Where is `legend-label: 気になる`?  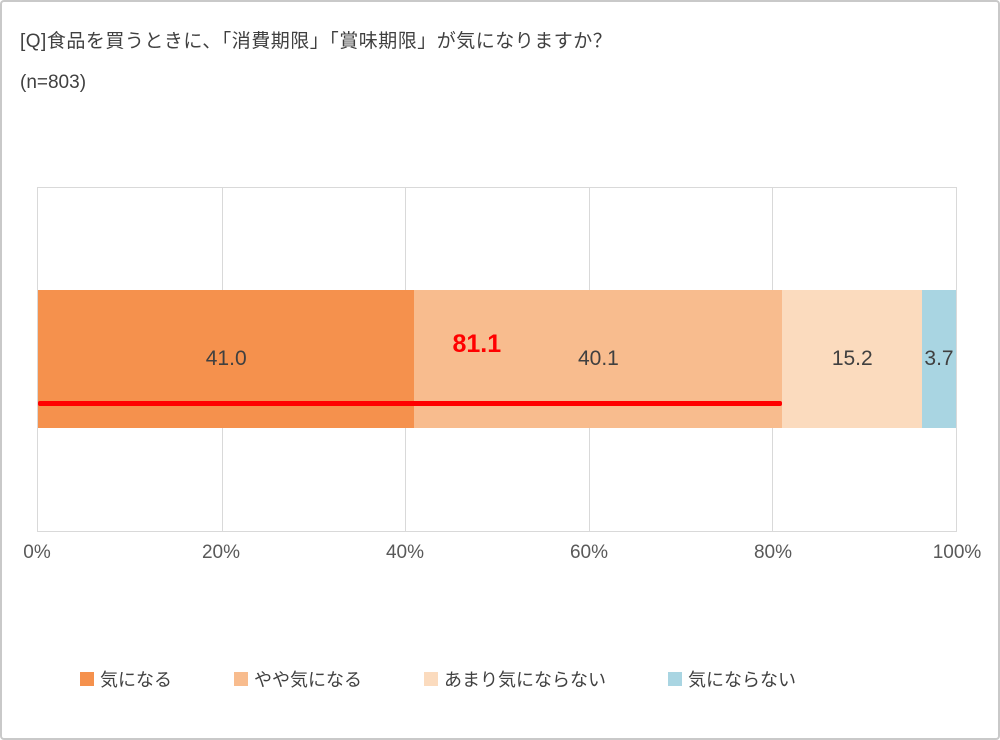
legend-label: 気になる is located at coordinates (136, 680).